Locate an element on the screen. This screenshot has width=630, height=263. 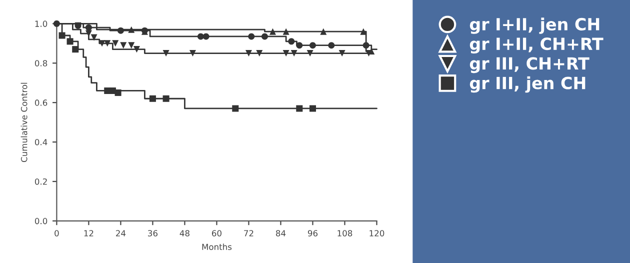
x-tick-label: 96 is located at coordinates (313, 233).